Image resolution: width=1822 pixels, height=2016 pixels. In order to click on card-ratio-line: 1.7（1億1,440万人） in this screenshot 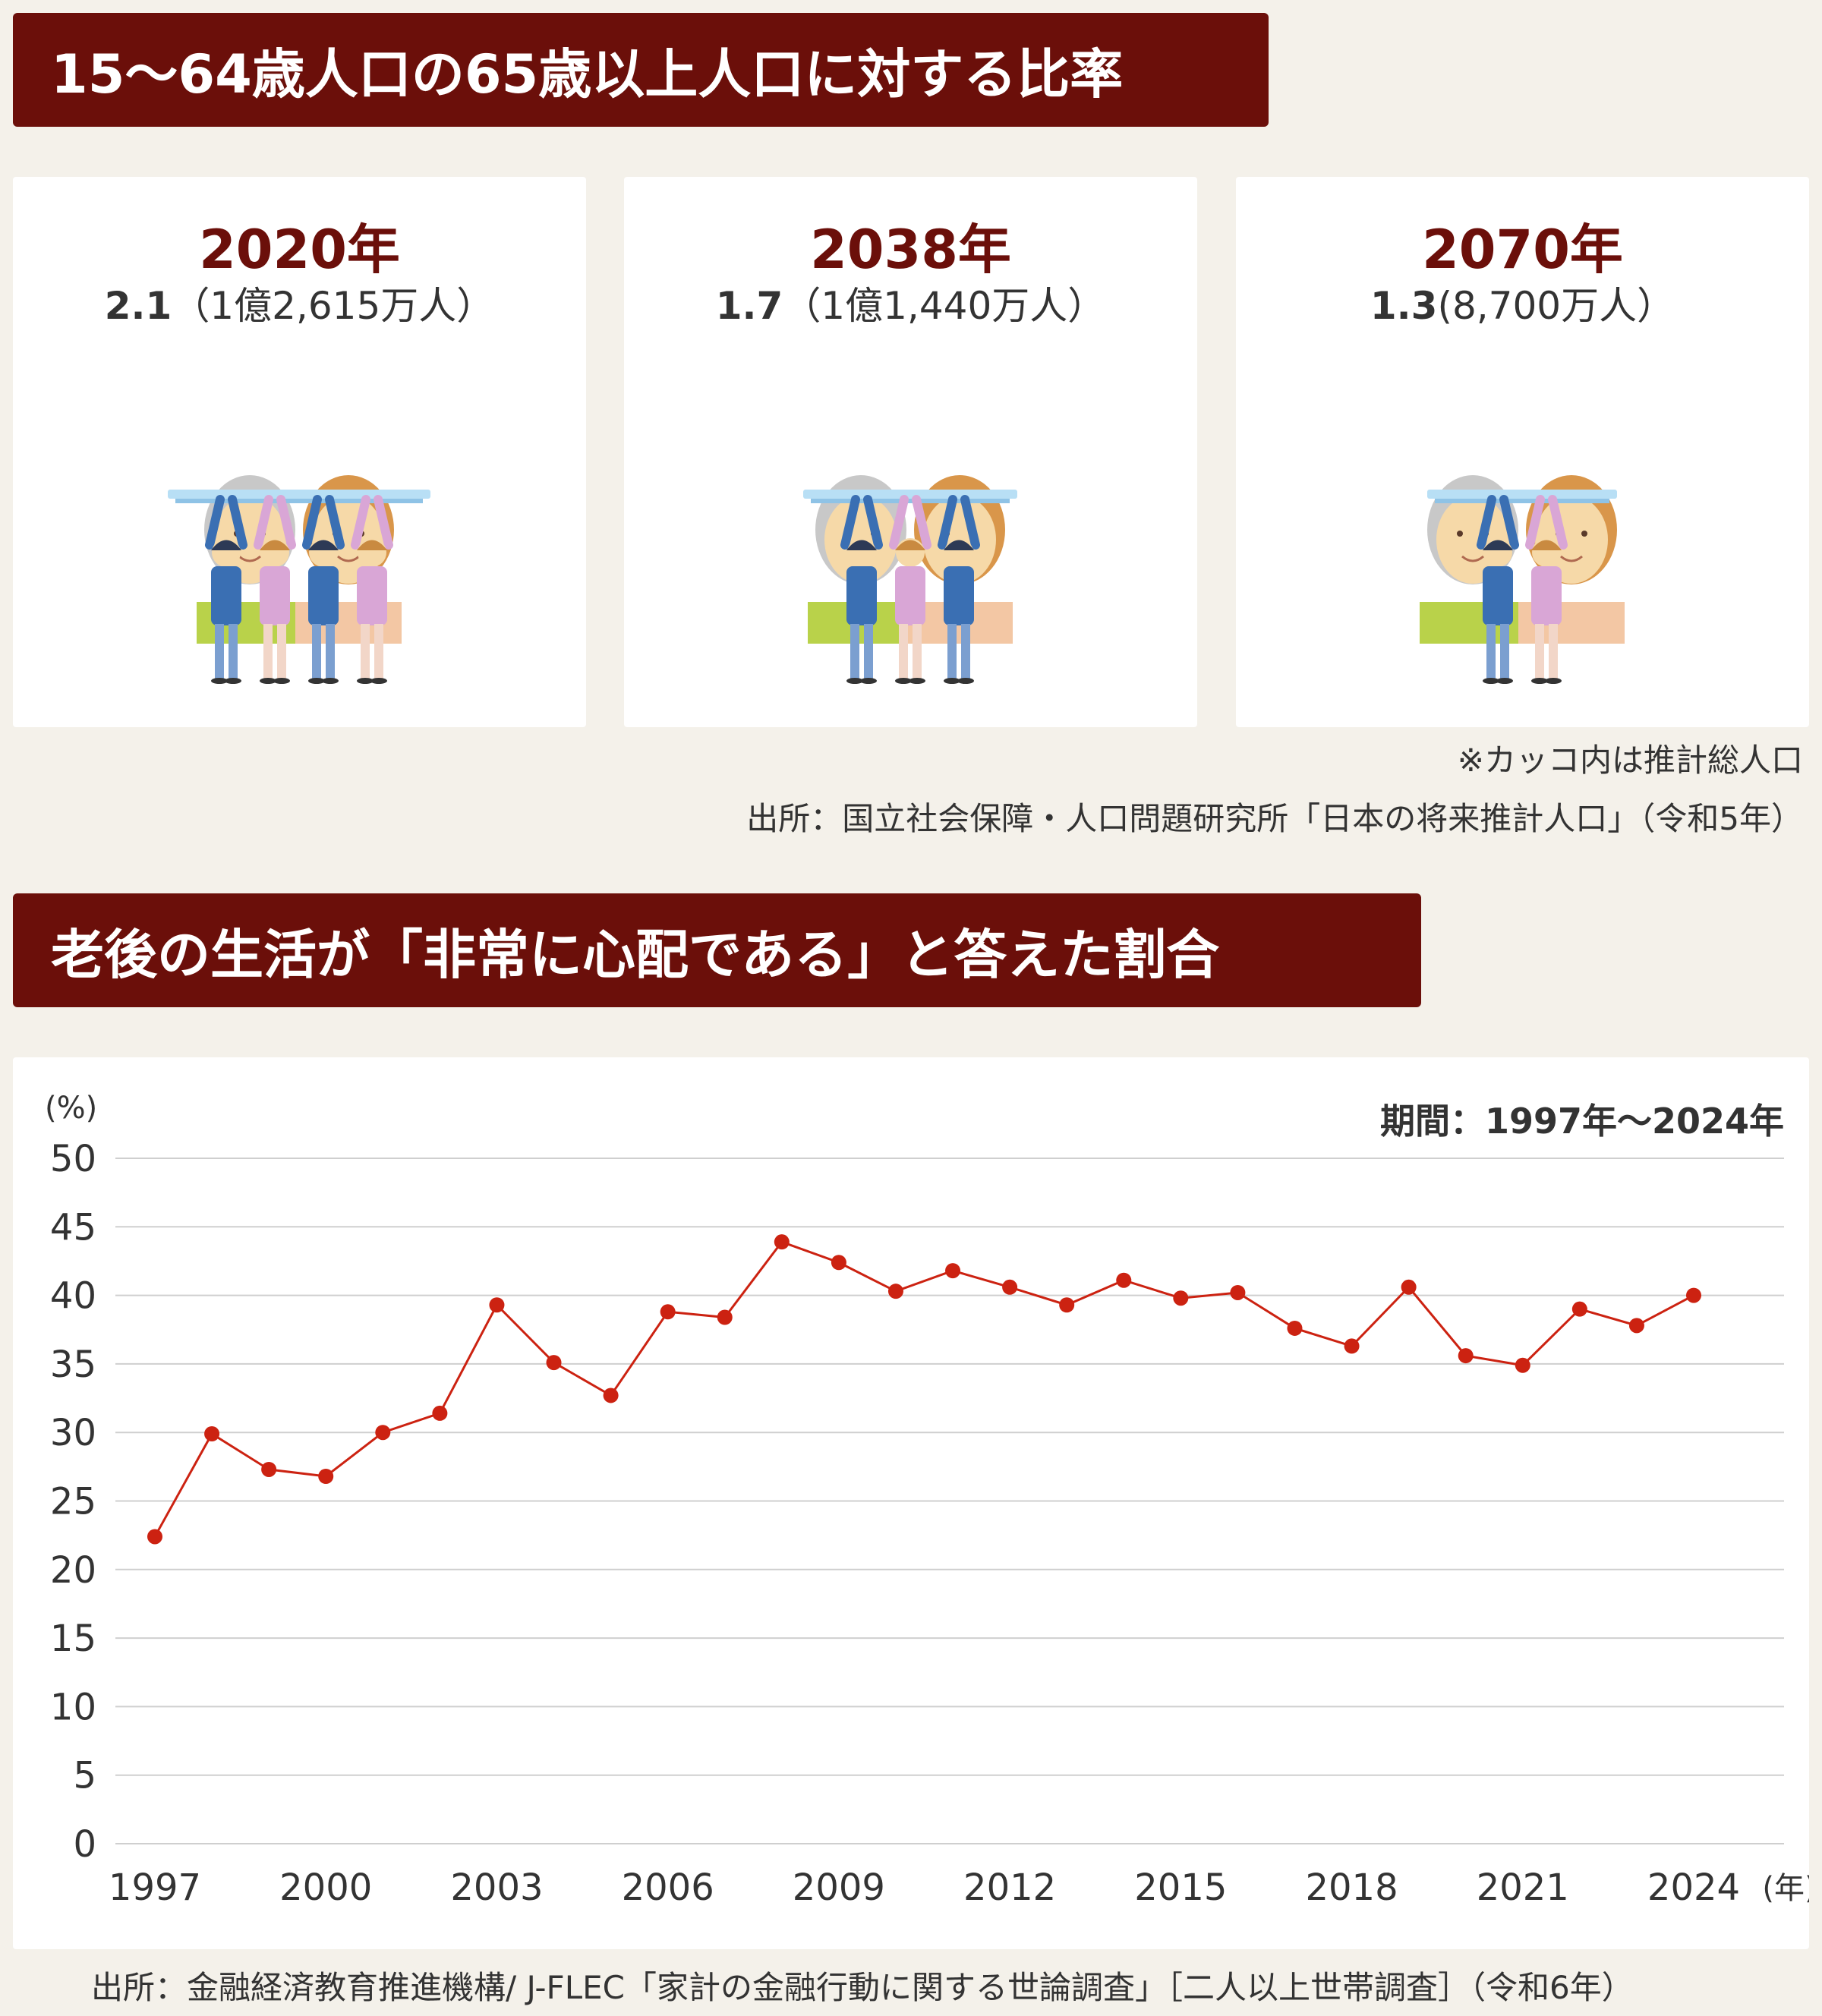, I will do `click(911, 303)`.